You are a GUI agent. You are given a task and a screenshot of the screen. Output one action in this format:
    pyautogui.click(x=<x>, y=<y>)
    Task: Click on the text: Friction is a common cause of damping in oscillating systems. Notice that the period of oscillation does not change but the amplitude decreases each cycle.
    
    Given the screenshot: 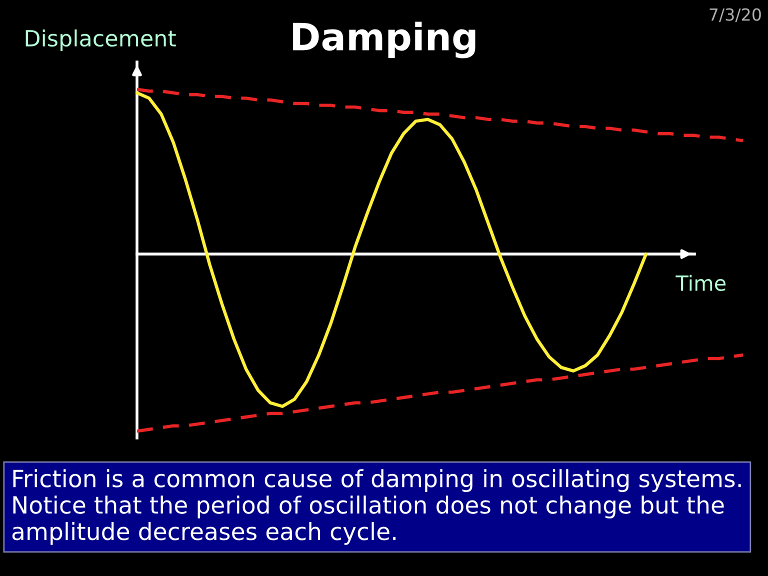 What is the action you would take?
    pyautogui.click(x=376, y=507)
    